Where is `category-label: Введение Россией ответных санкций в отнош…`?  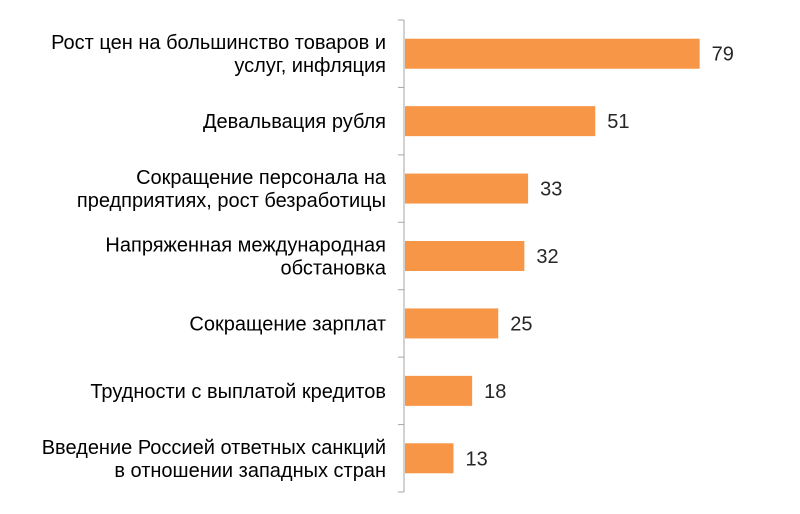 category-label: Введение Россией ответных санкций в отнош… is located at coordinates (214, 459).